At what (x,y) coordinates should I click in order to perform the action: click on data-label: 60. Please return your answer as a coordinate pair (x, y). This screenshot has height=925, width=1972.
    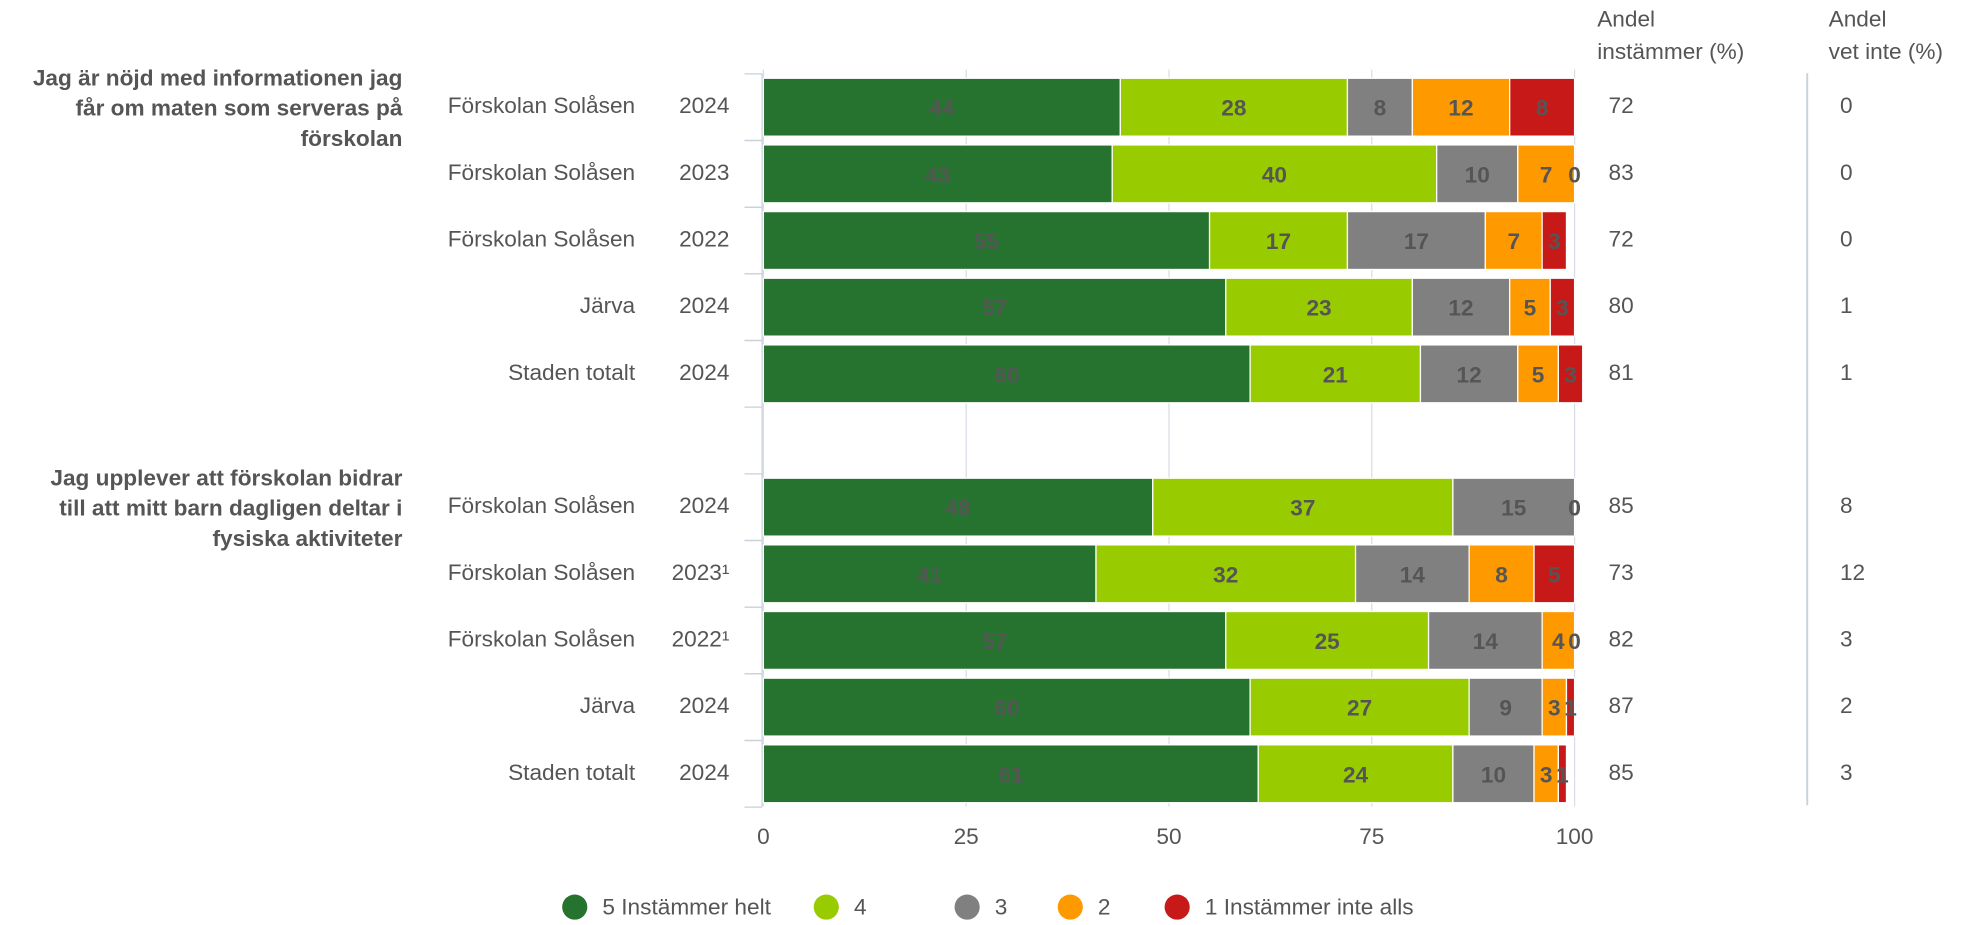
    Looking at the image, I should click on (1006, 374).